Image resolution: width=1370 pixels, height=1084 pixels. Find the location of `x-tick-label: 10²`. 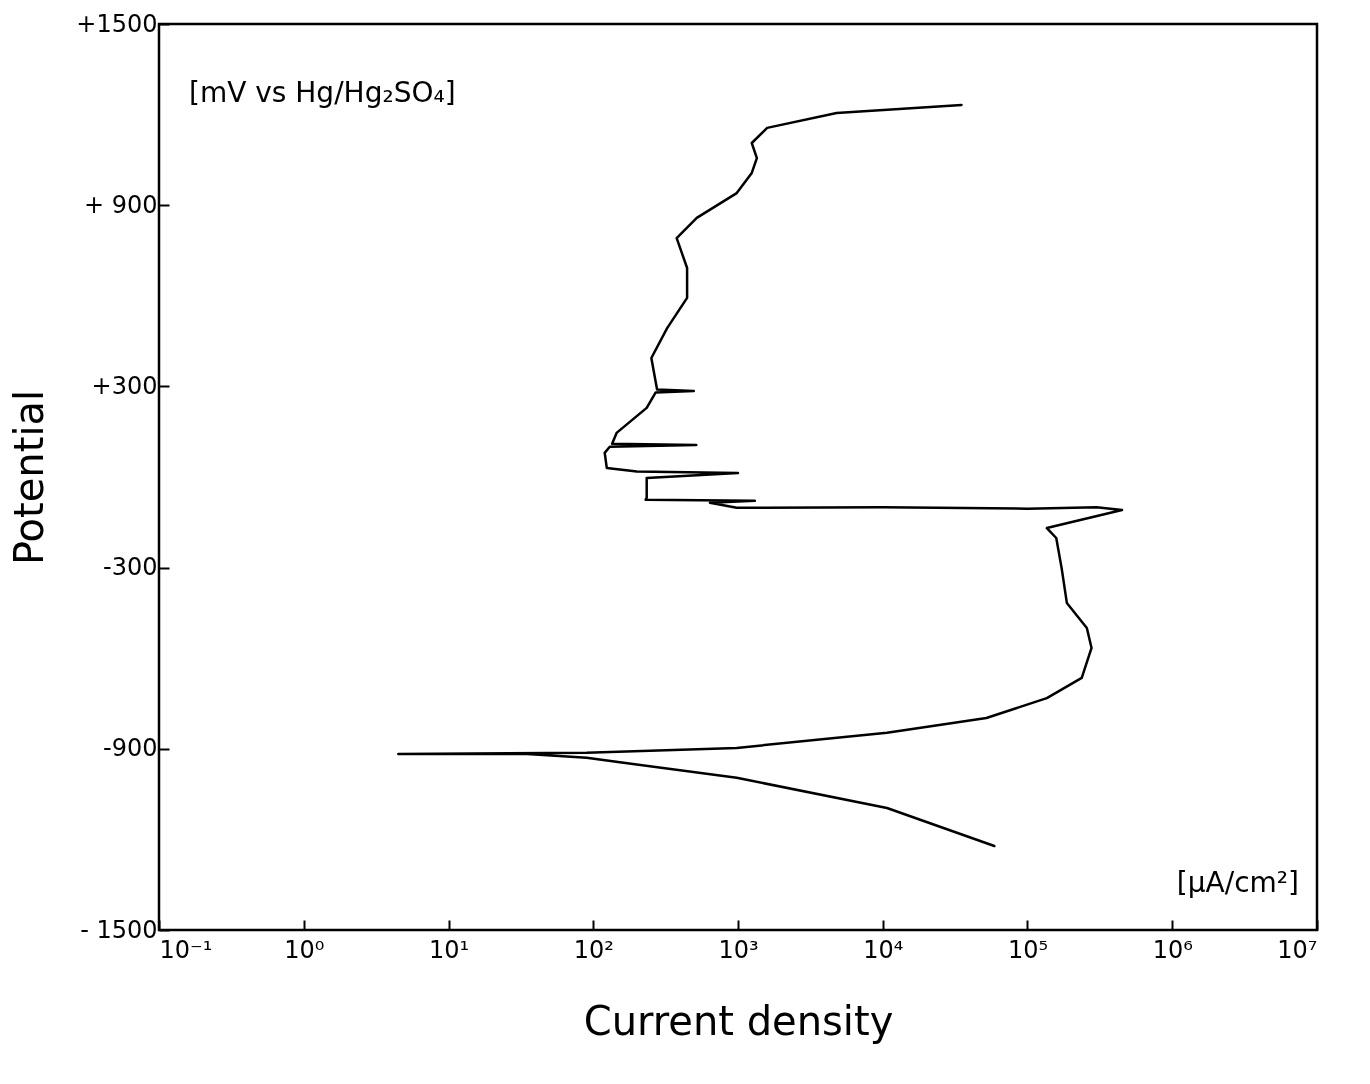

x-tick-label: 10² is located at coordinates (593, 949).